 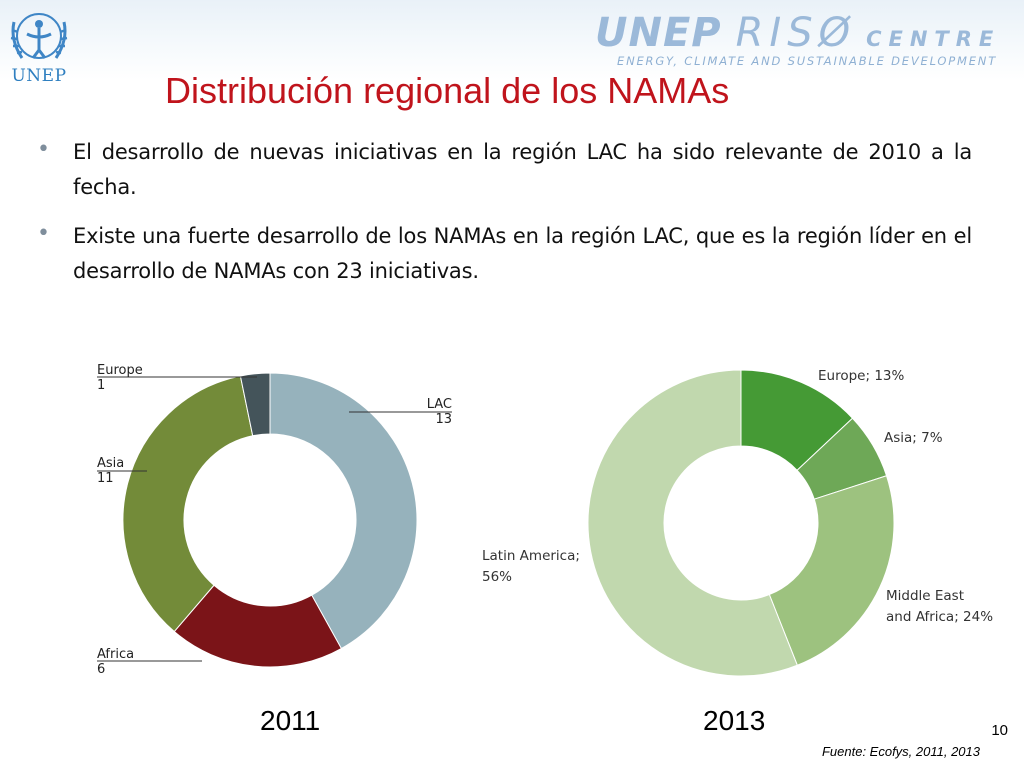 I want to click on chart-2013-label-europe: Europe; 13%, so click(x=861, y=376).